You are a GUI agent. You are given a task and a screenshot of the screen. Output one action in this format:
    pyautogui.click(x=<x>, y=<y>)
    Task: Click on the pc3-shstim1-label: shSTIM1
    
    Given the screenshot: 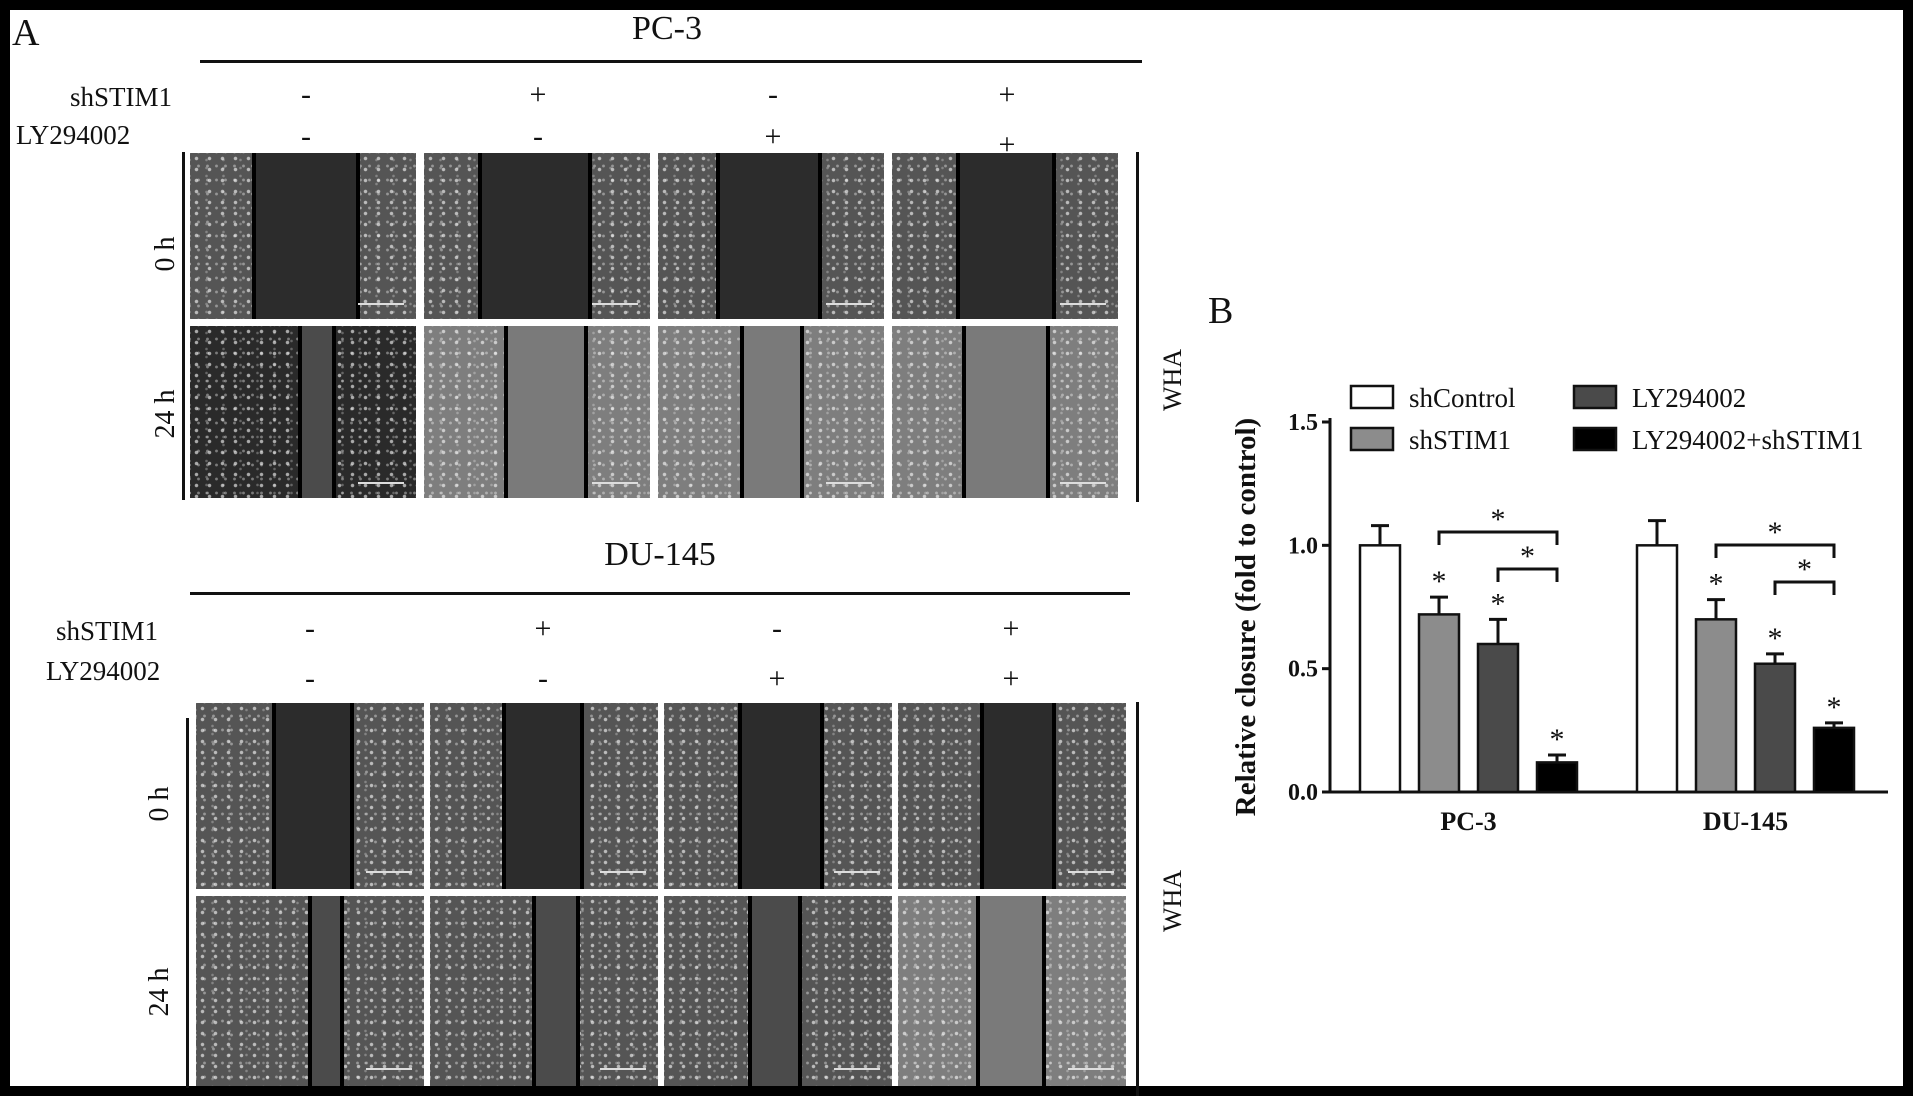 What is the action you would take?
    pyautogui.click(x=121, y=97)
    